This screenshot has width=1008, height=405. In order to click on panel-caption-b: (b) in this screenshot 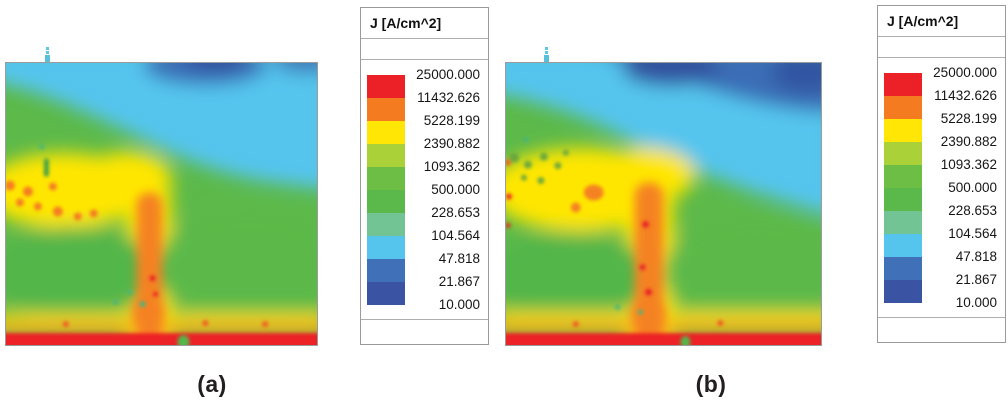, I will do `click(711, 384)`.